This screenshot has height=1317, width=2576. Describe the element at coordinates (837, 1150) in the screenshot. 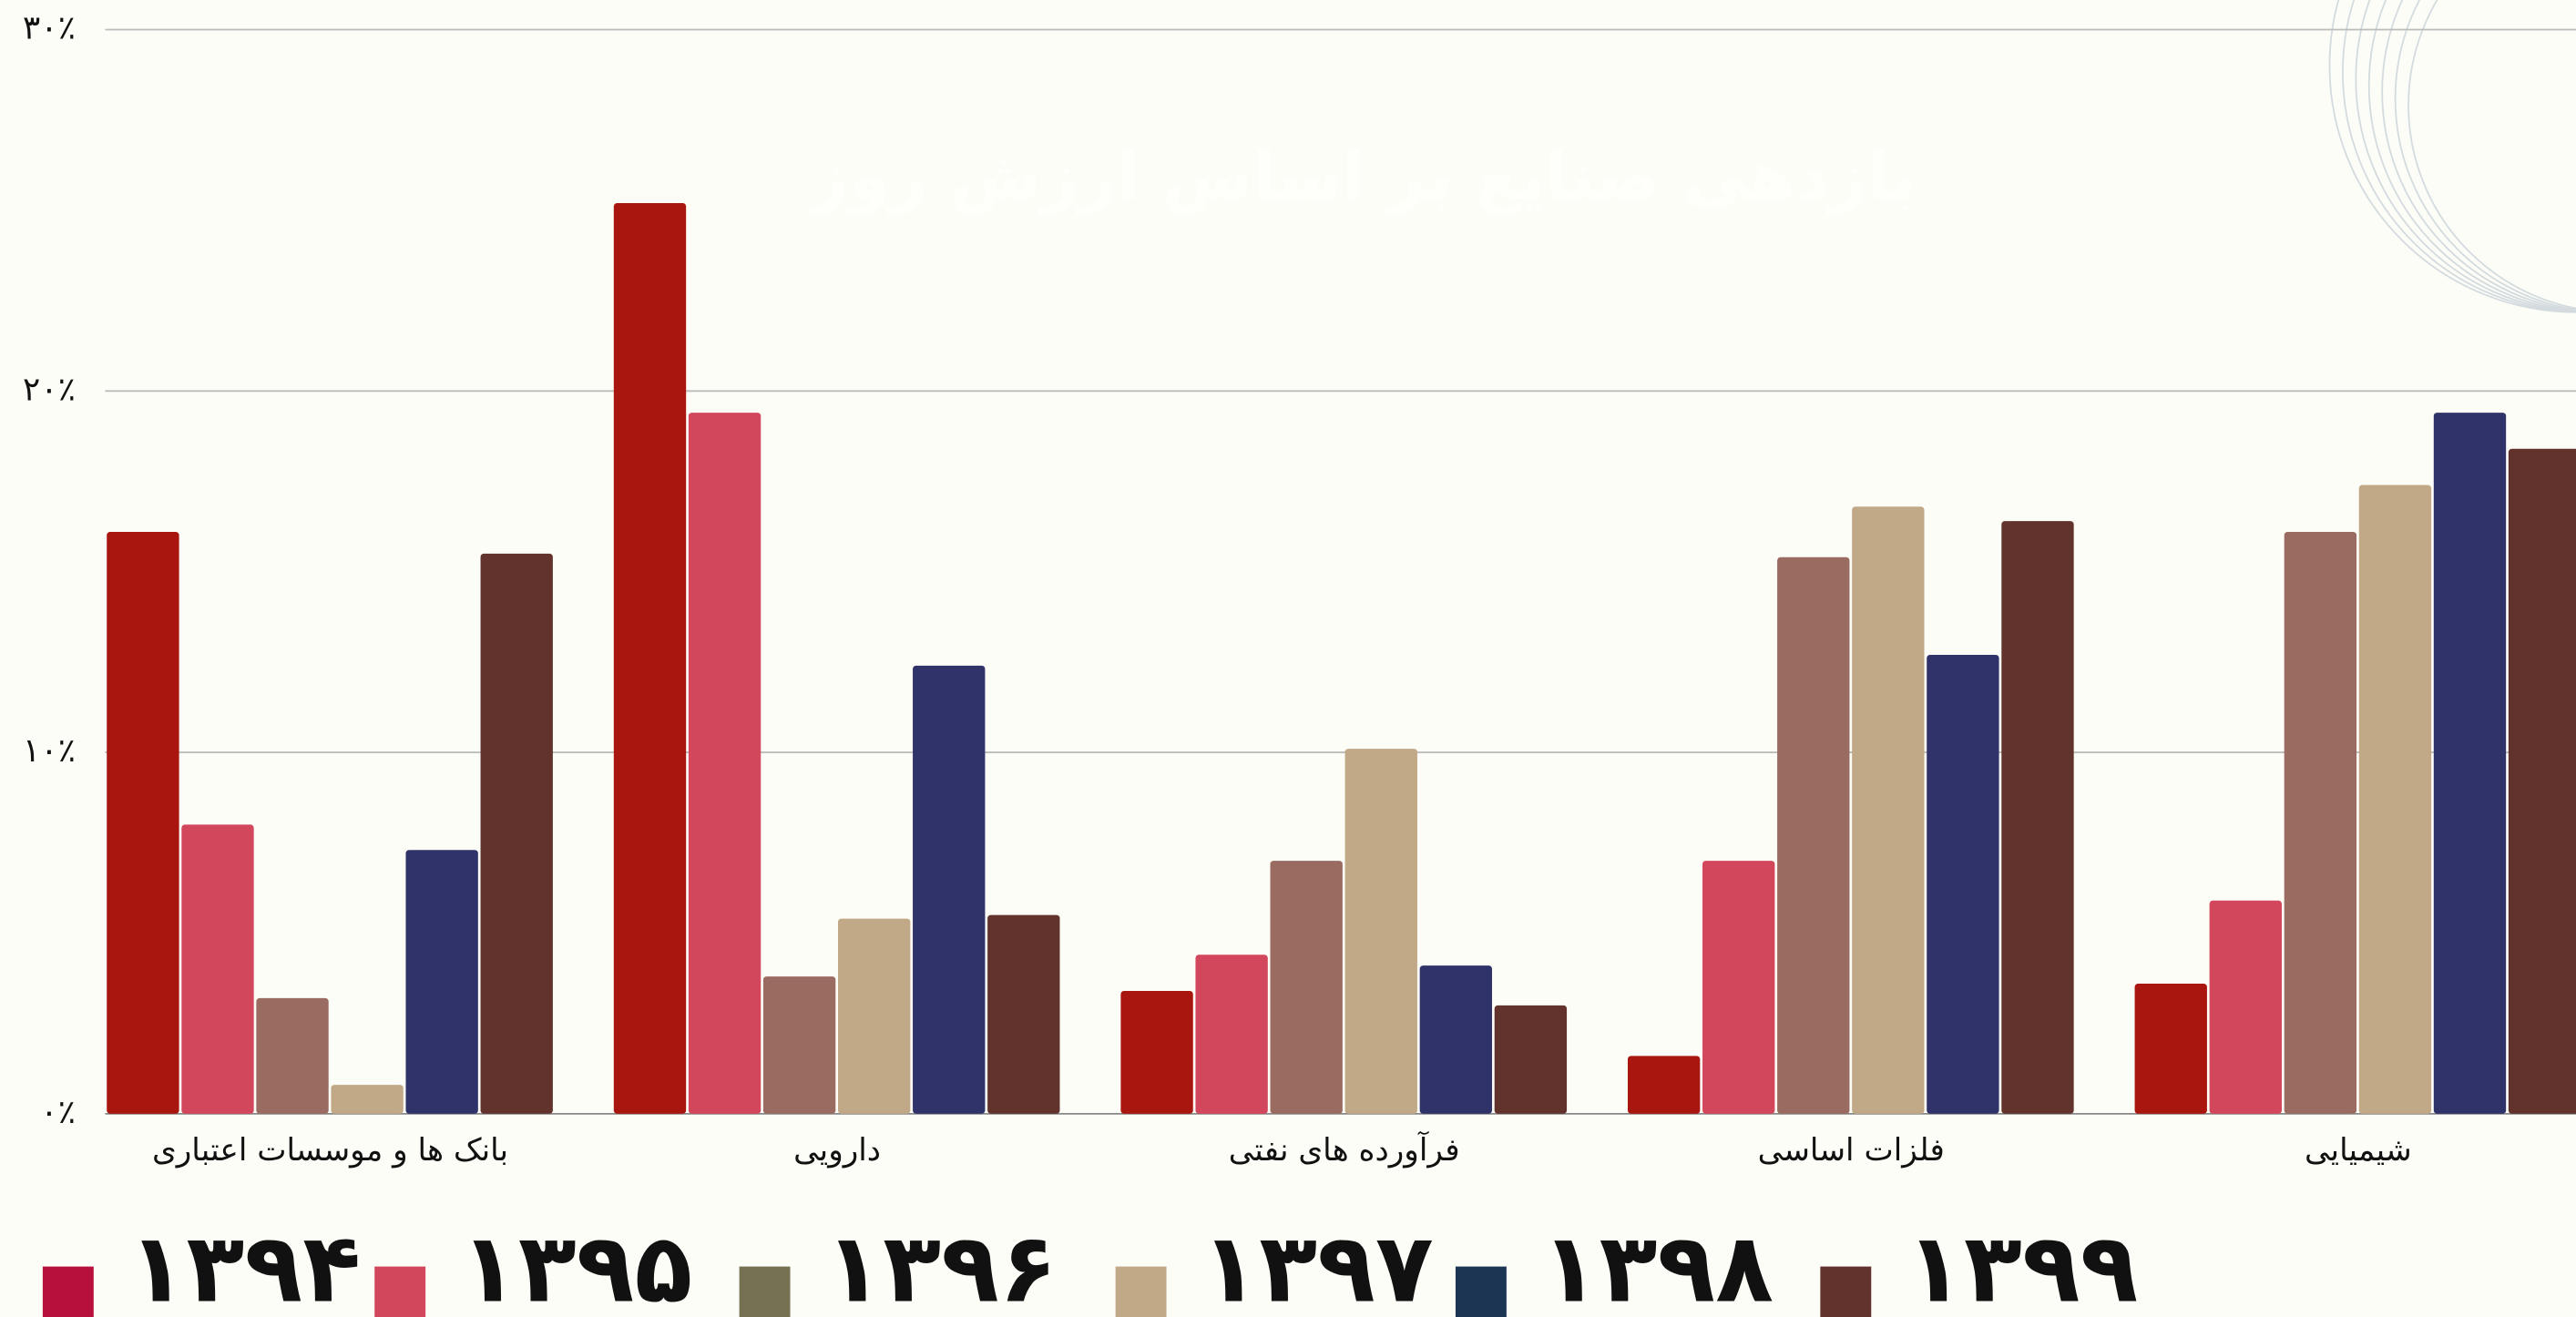

I see `x-tick-label: دارویی` at that location.